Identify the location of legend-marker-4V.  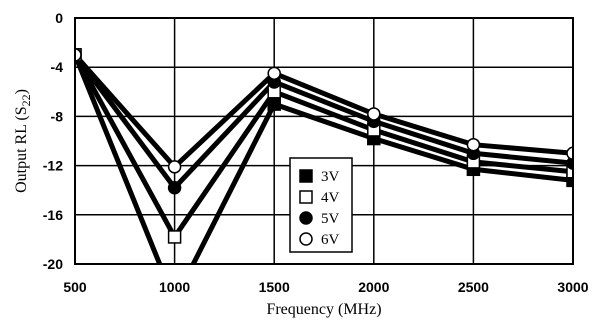
(306, 197).